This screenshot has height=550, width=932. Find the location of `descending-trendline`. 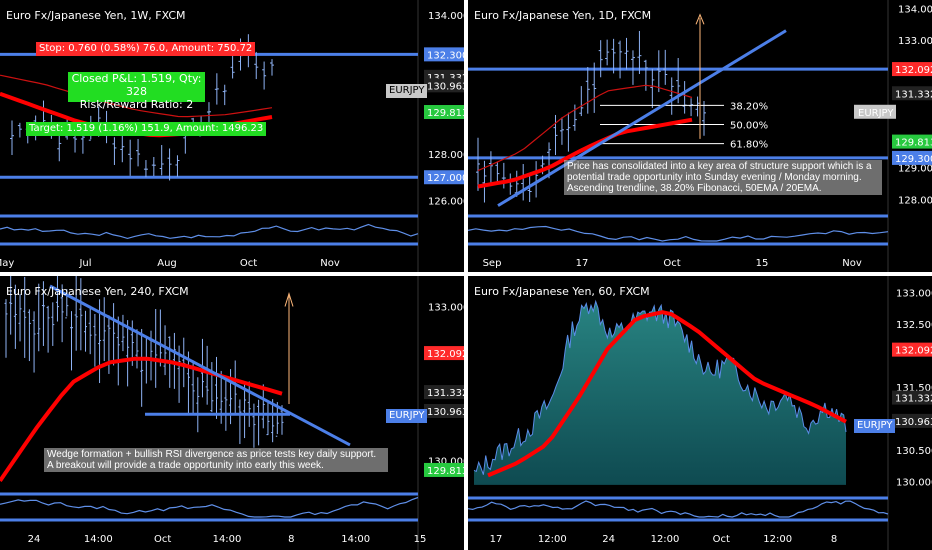

descending-trendline is located at coordinates (200, 365).